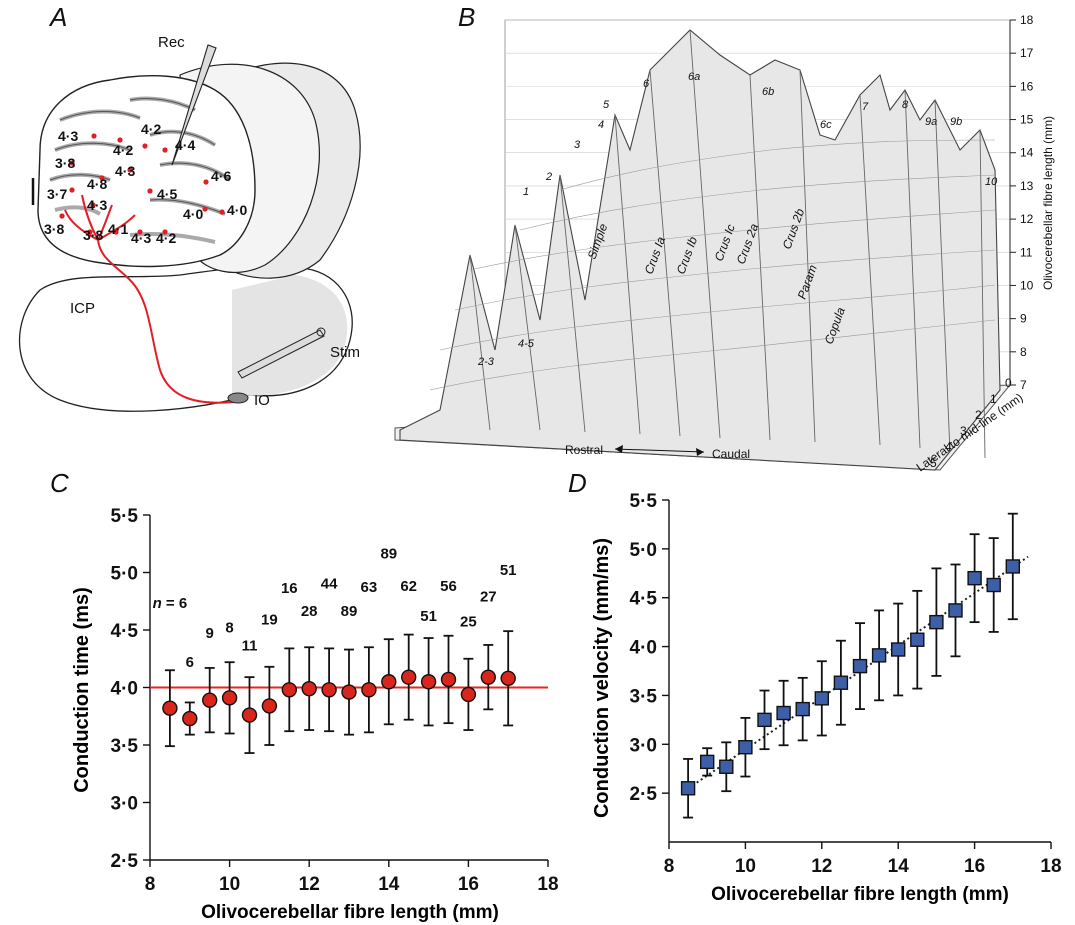  I want to click on label-io: IO, so click(262, 400).